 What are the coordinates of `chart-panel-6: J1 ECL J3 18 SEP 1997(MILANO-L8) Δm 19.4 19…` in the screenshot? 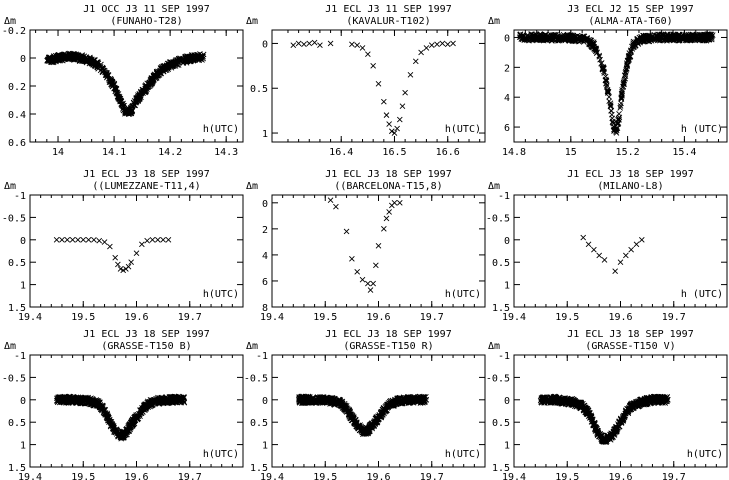 It's located at (607, 246).